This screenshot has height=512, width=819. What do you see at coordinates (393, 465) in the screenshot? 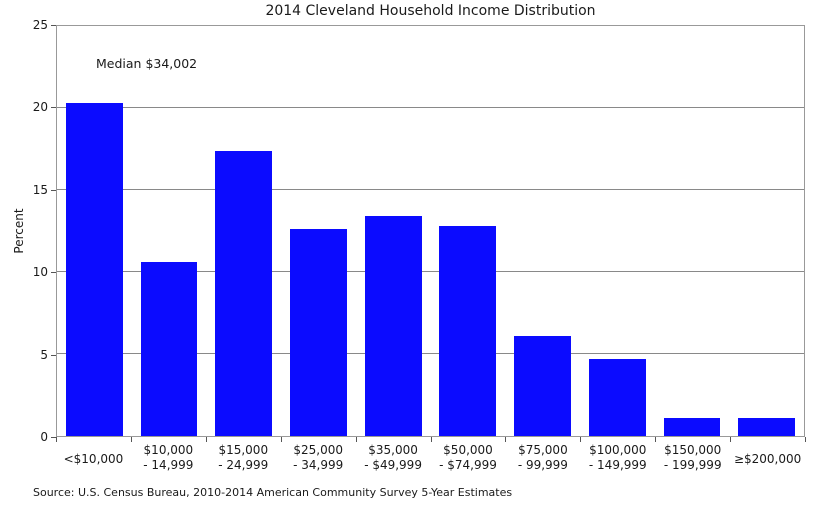
I see `x-tick-label-line: - $49,999` at bounding box center [393, 465].